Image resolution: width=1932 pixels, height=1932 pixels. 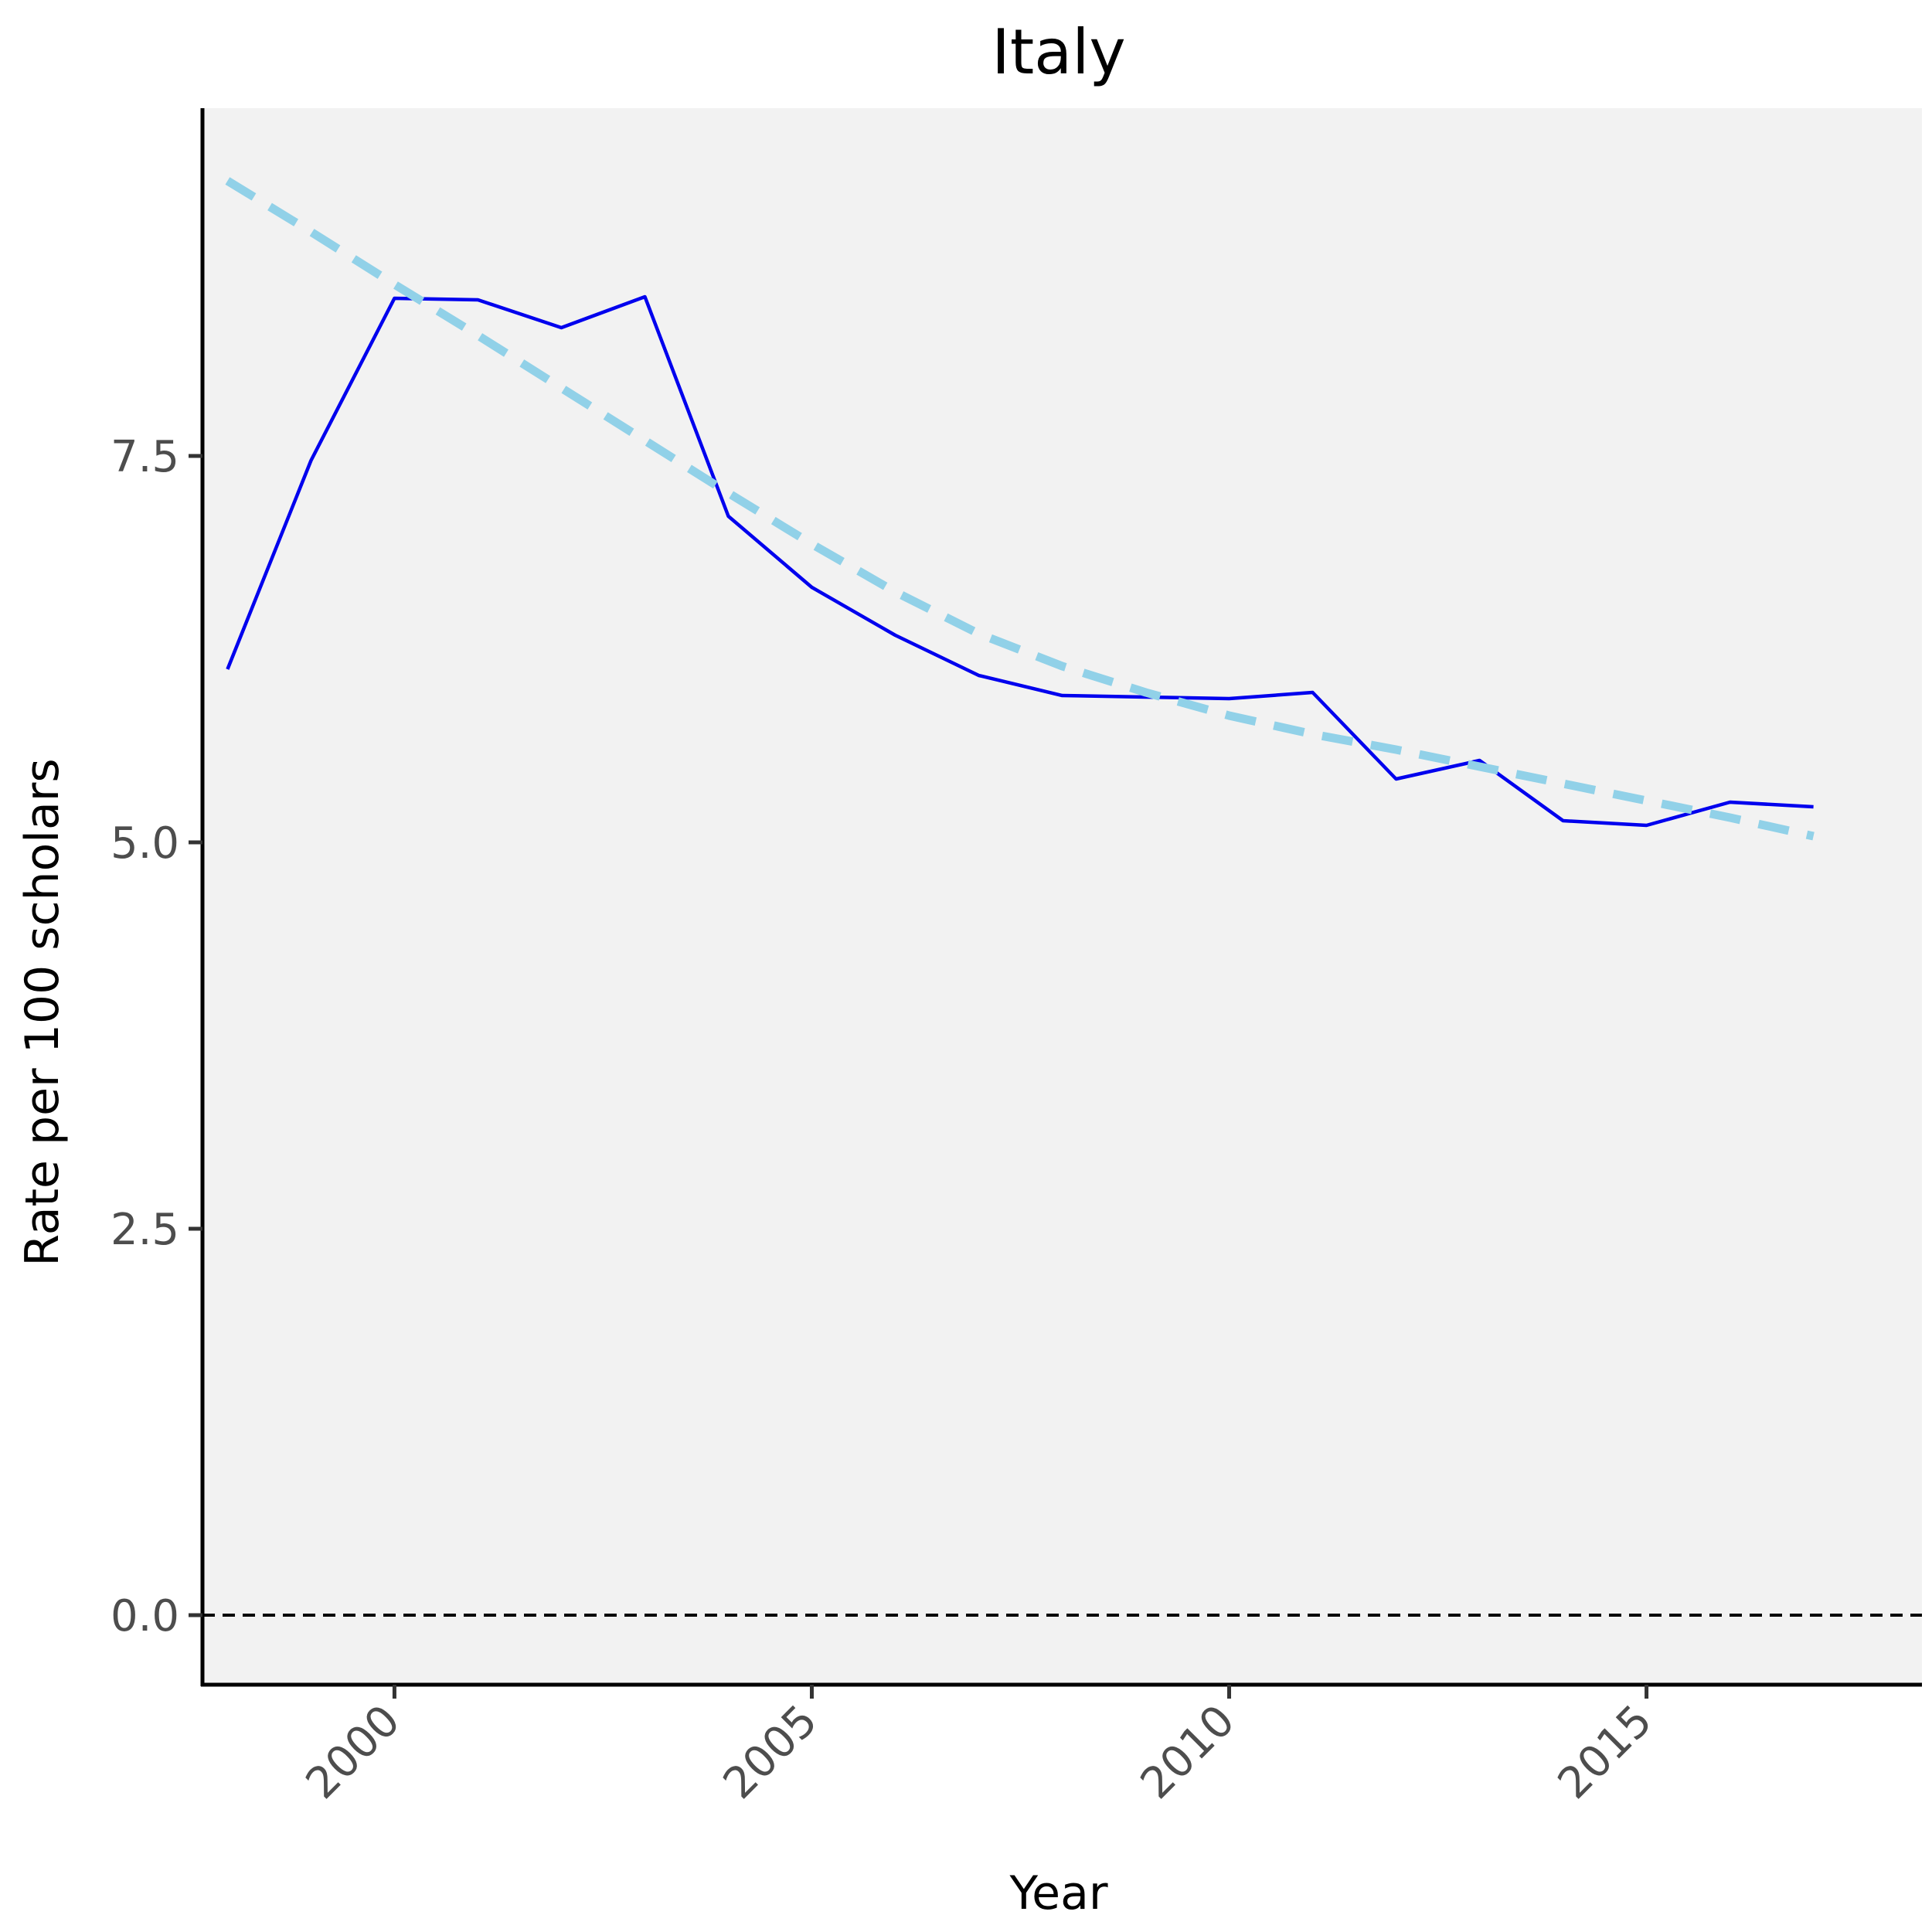 I want to click on x-tick-label: 2005, so click(x=771, y=1753).